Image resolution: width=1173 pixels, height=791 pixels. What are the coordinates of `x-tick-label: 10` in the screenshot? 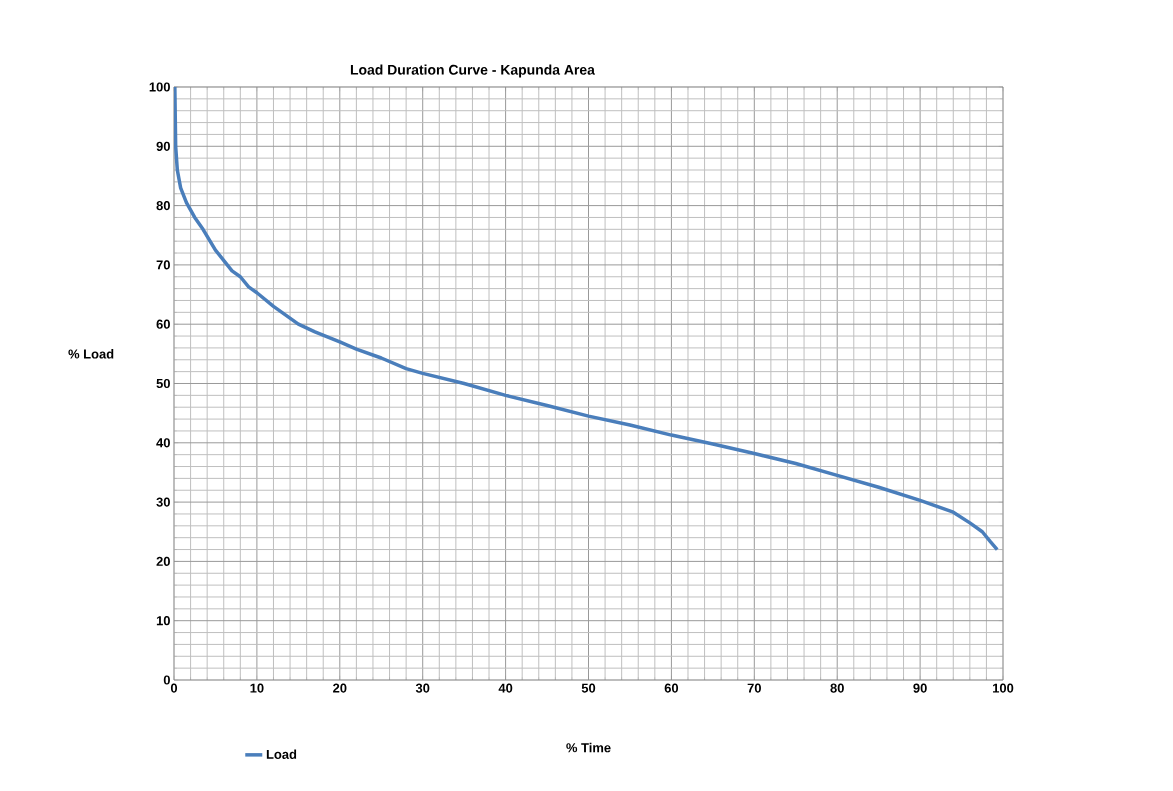 It's located at (257, 688).